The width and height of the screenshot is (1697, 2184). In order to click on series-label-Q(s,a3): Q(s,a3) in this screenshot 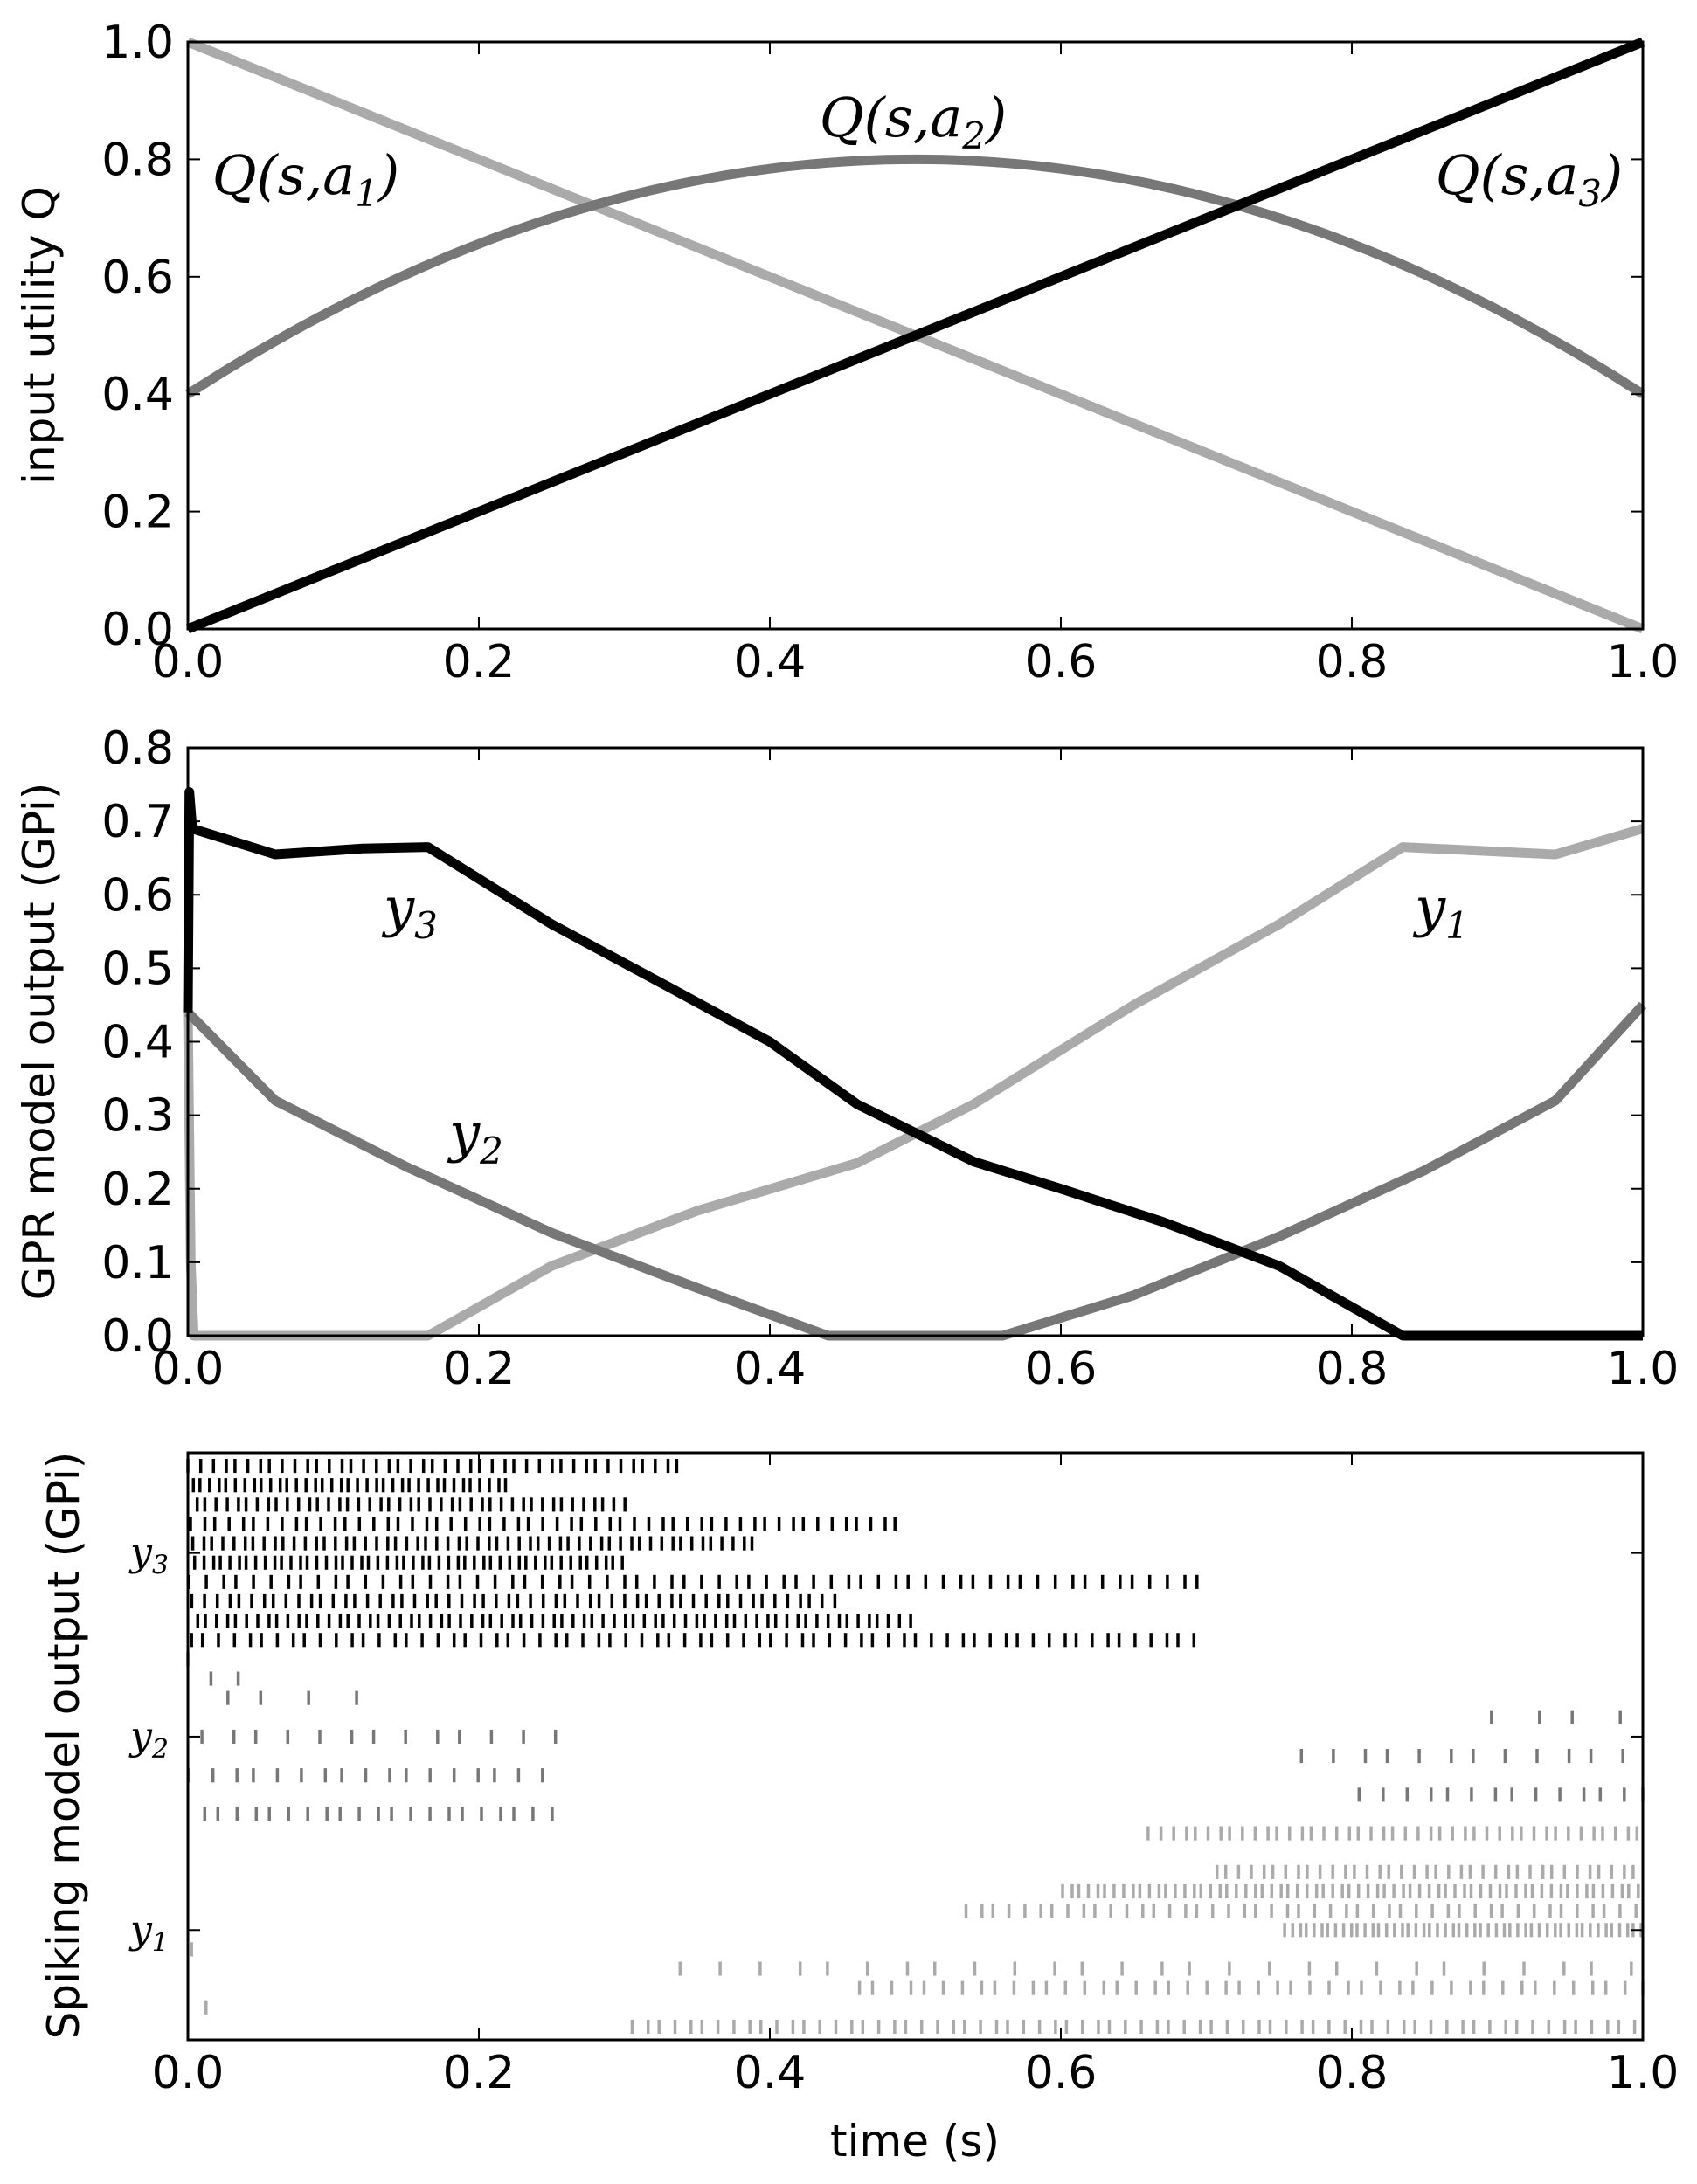, I will do `click(1529, 179)`.